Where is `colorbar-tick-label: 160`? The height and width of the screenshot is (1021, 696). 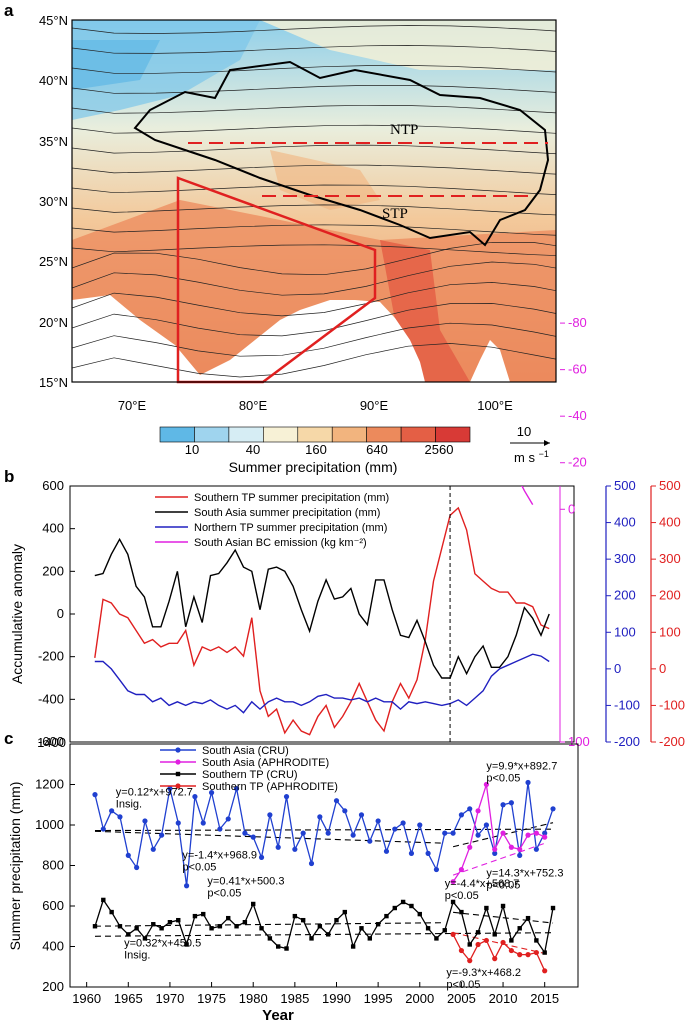
colorbar-tick-label: 160 is located at coordinates (316, 449).